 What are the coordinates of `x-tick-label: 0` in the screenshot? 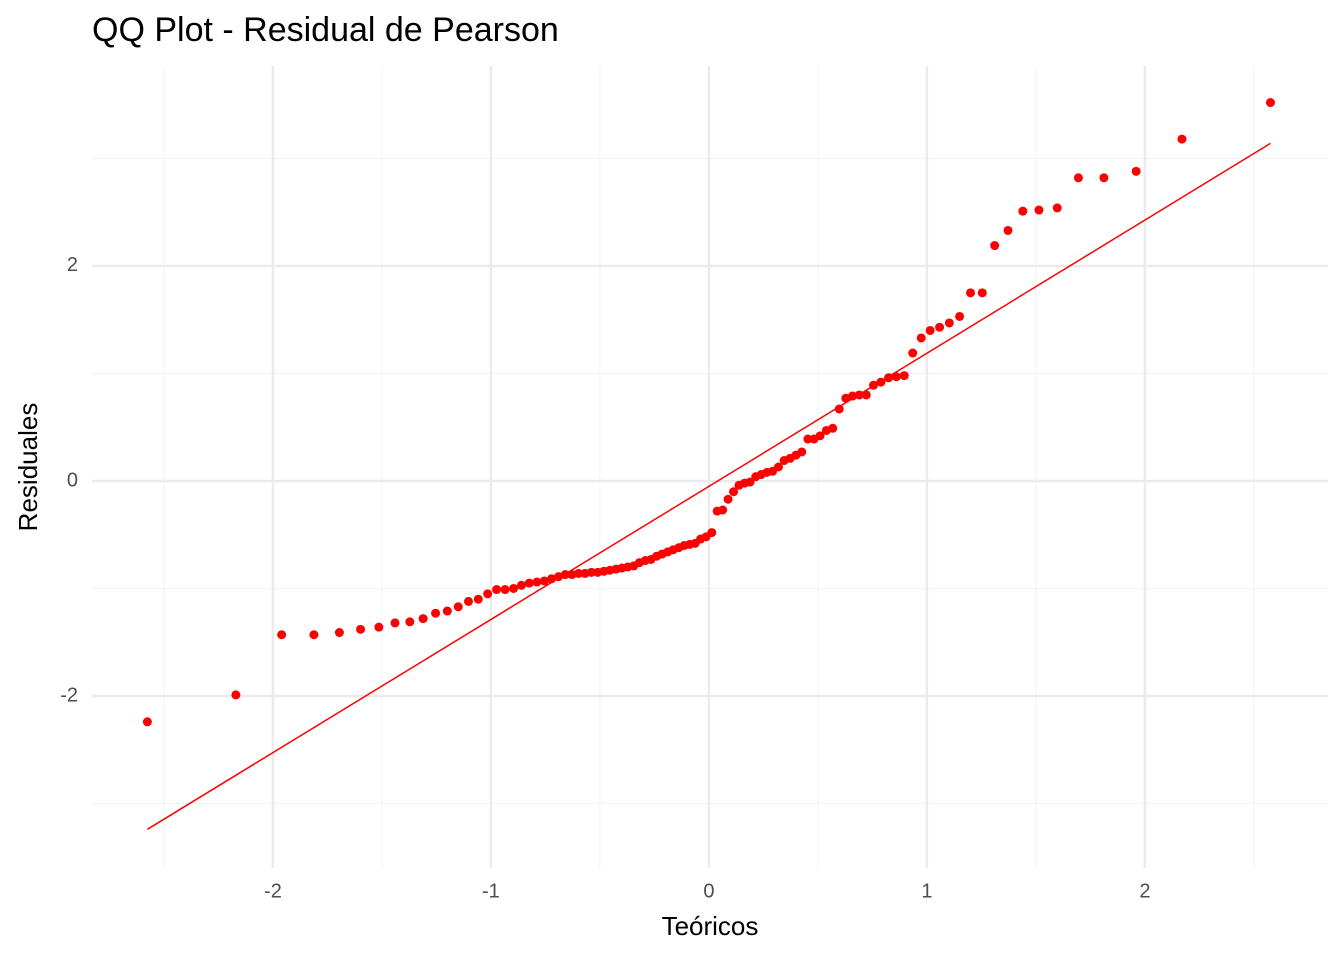 It's located at (708, 891).